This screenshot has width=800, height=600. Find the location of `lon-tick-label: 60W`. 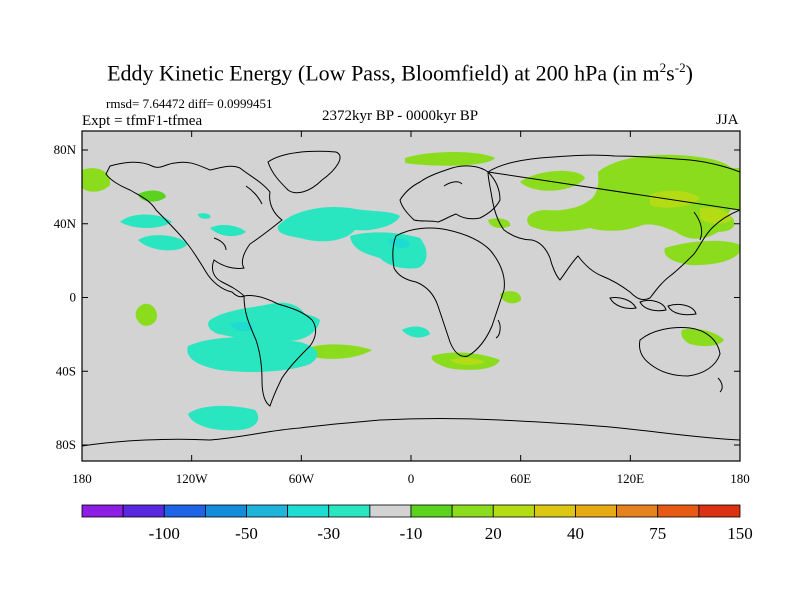

lon-tick-label: 60W is located at coordinates (302, 478).